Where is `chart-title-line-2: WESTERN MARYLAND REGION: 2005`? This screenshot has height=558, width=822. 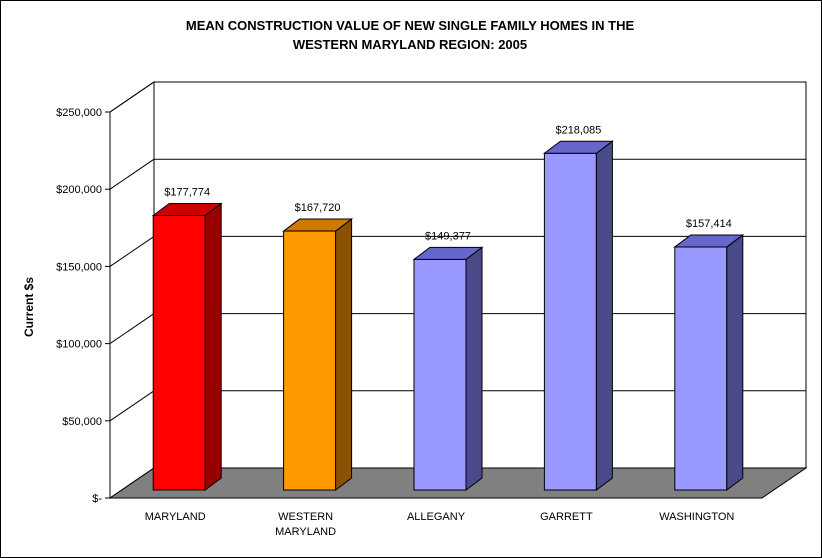 chart-title-line-2: WESTERN MARYLAND REGION: 2005 is located at coordinates (410, 44).